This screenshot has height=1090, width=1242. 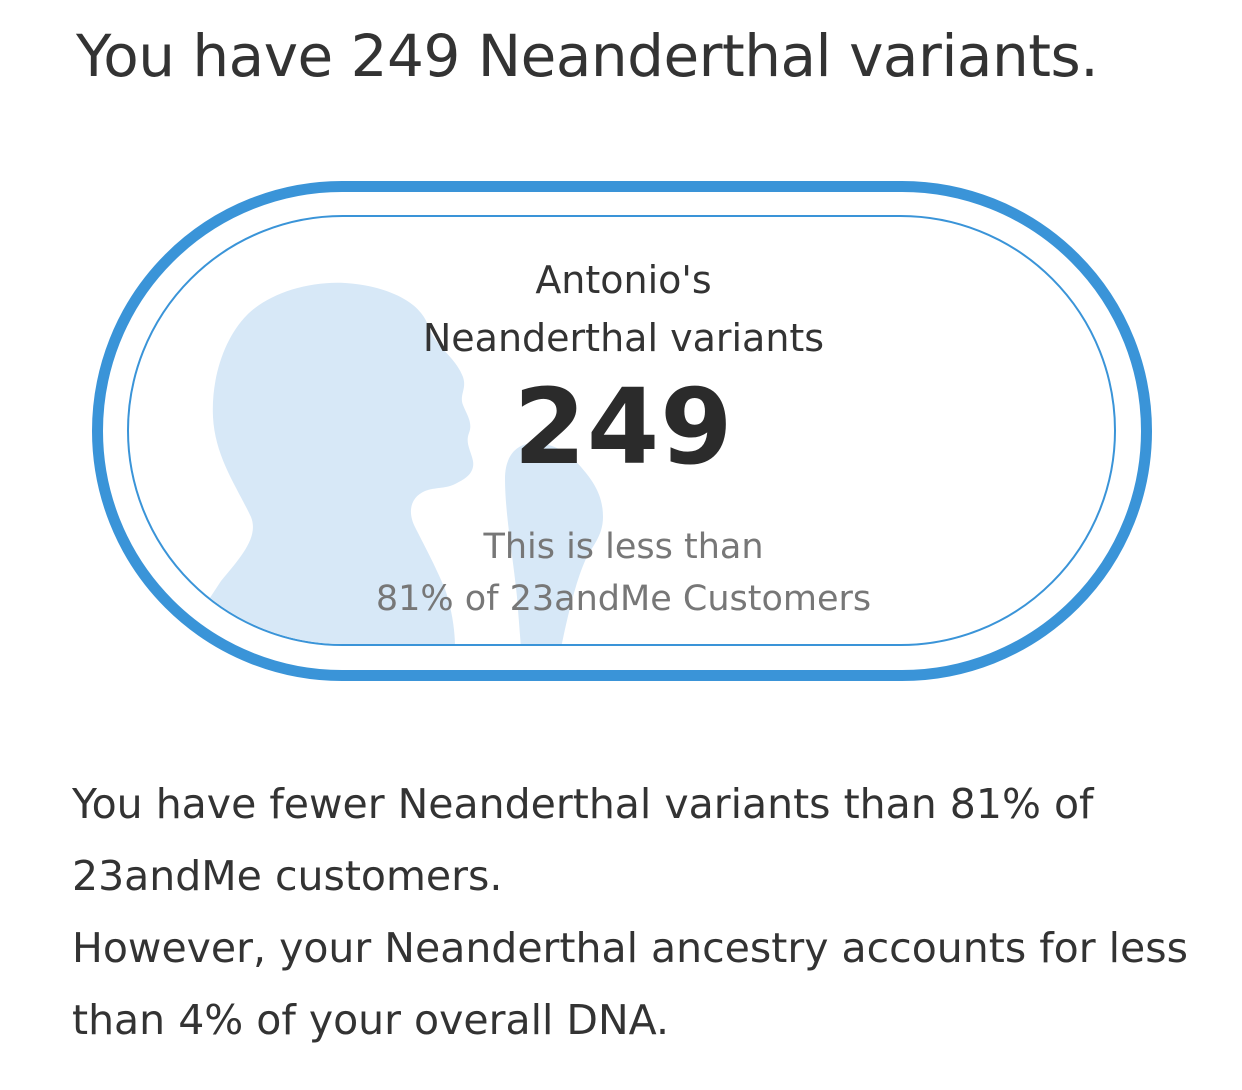 I want to click on owner-name: Antonio's, so click(x=623, y=280).